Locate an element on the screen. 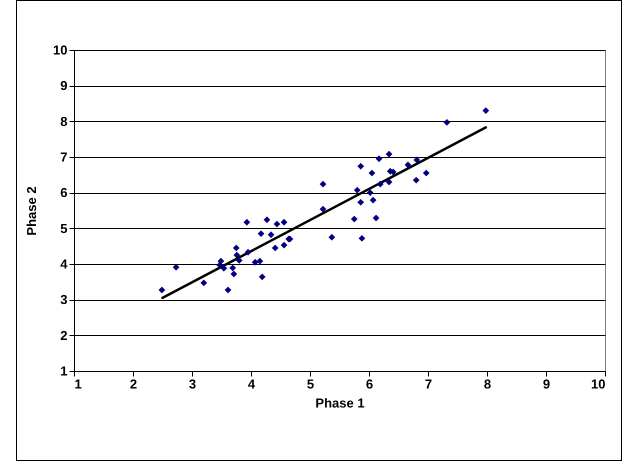  x-tick-label: 5 is located at coordinates (310, 384).